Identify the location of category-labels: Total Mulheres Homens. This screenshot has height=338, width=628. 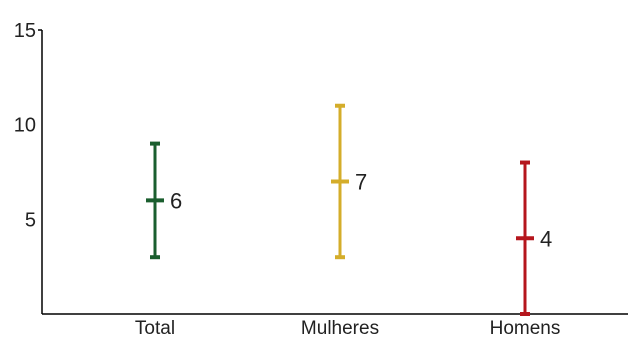
(347, 328).